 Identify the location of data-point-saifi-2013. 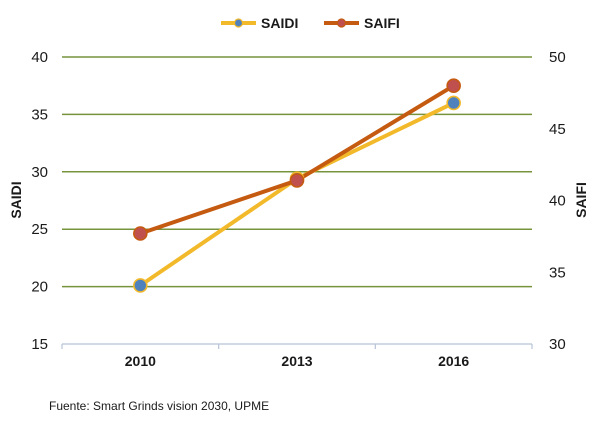
(297, 180).